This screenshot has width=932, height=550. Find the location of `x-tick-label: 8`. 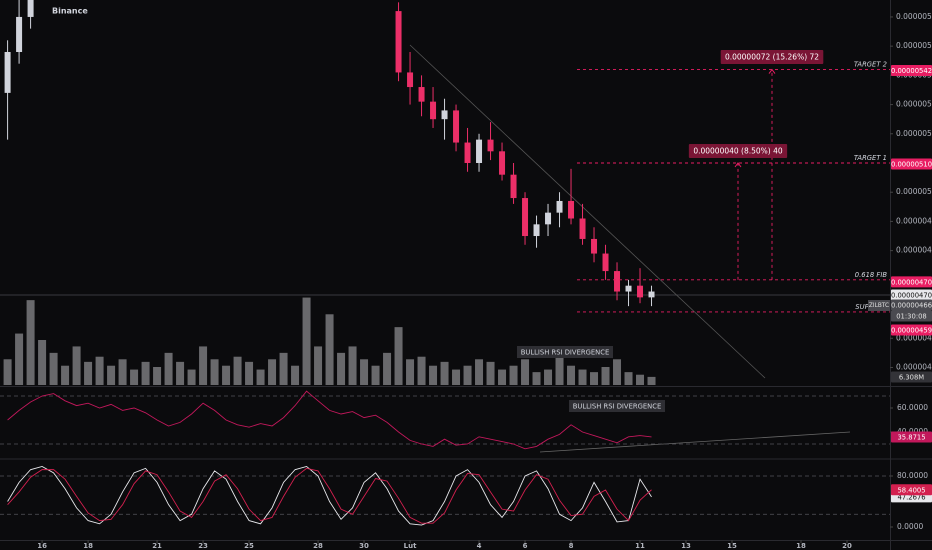

x-tick-label: 8 is located at coordinates (571, 546).